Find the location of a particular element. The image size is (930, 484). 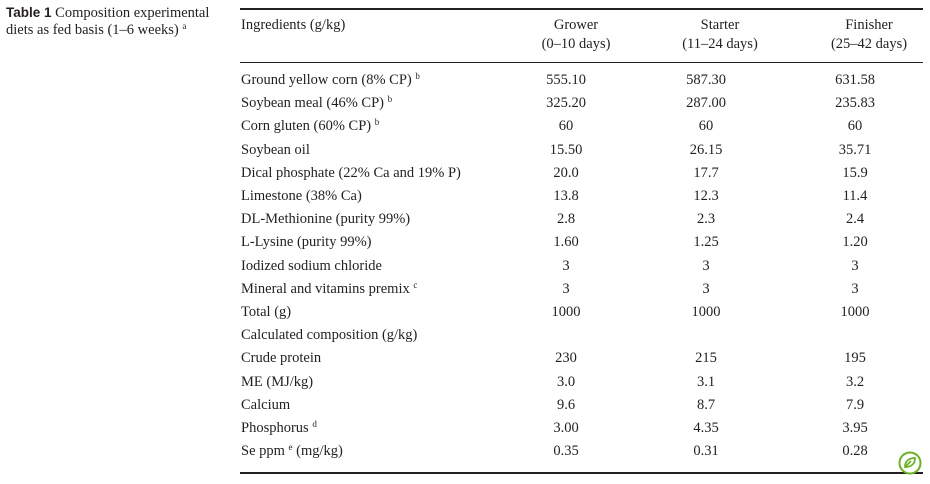

header-finisher: Finisher (25–42 days) is located at coordinates (869, 35).